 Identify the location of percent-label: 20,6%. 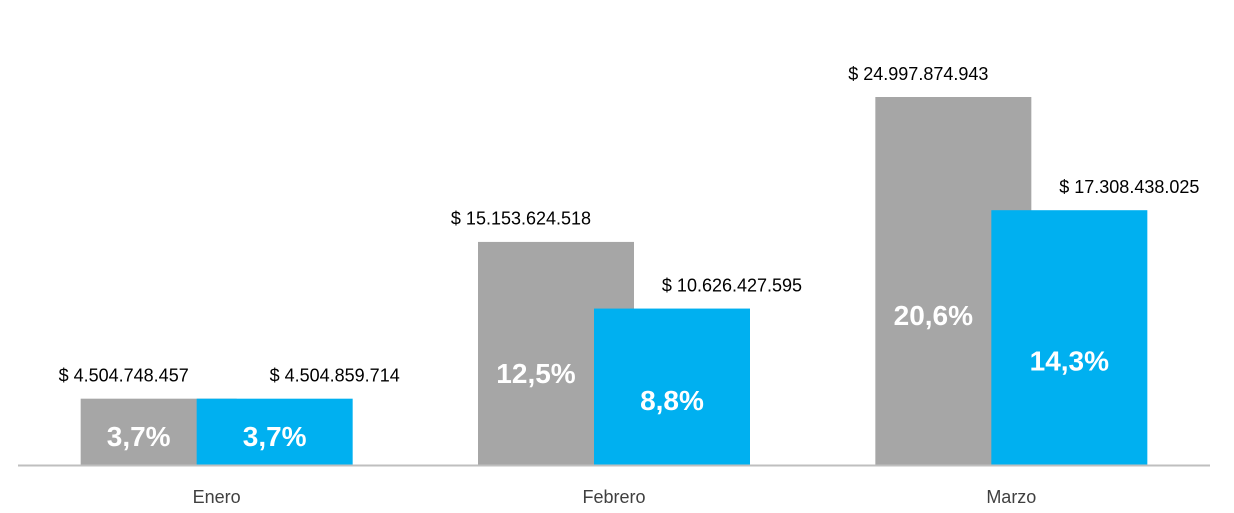
(933, 315).